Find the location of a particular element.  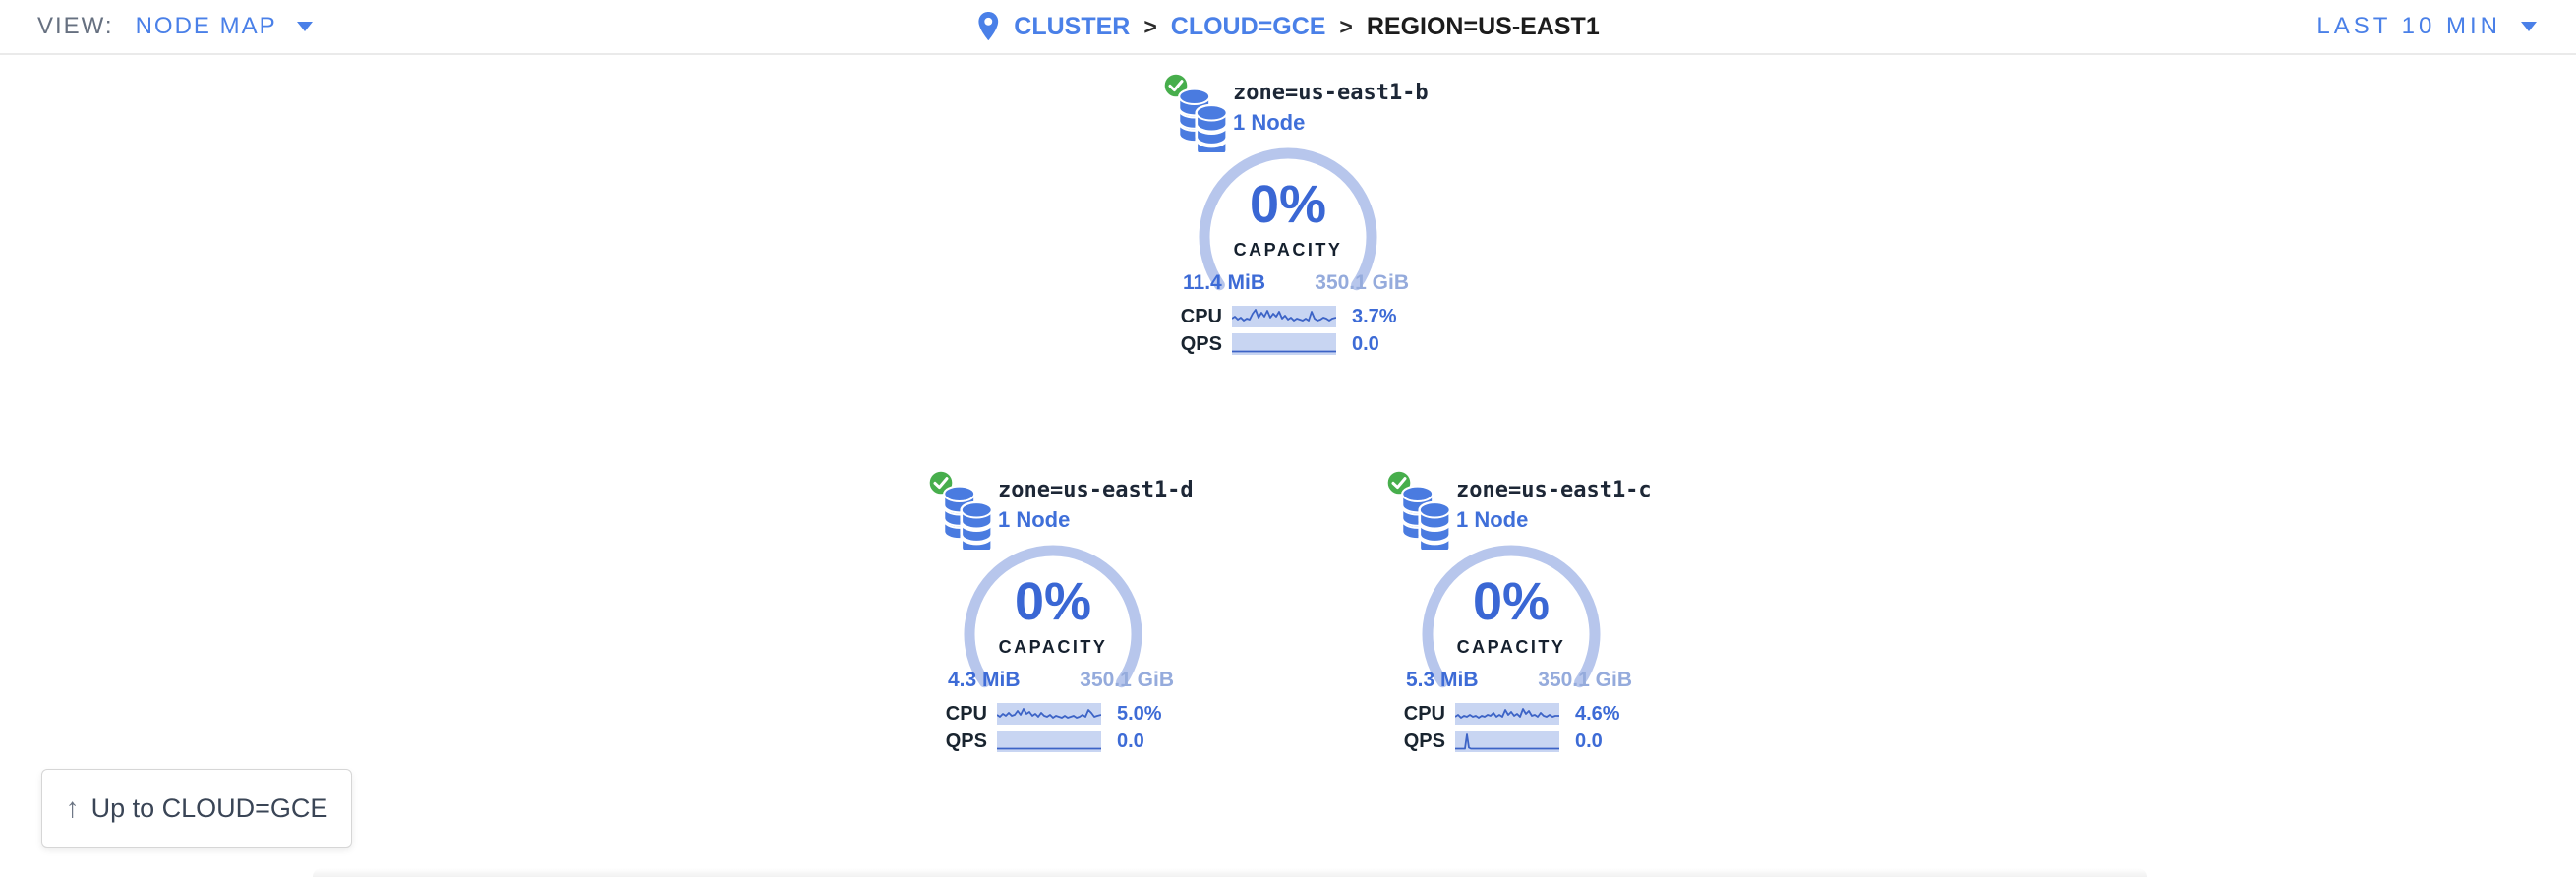

breadcrumb-region-current: REGION=US-EAST1 is located at coordinates (1483, 26).